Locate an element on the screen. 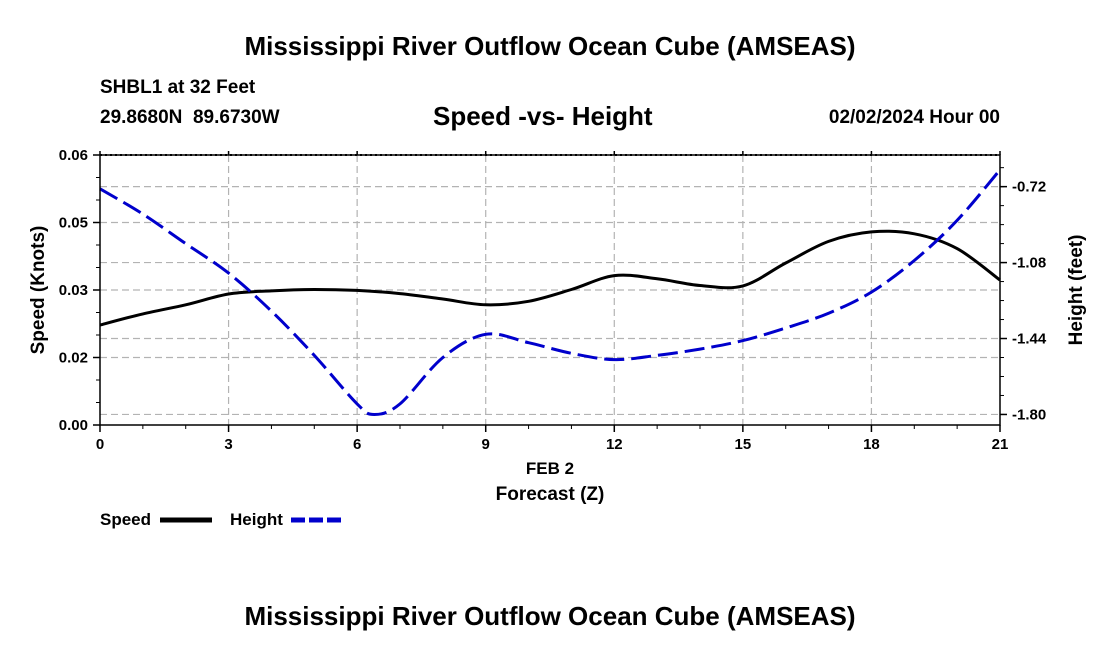 Image resolution: width=1100 pixels, height=650 pixels. legend: Speed Height is located at coordinates (221, 519).